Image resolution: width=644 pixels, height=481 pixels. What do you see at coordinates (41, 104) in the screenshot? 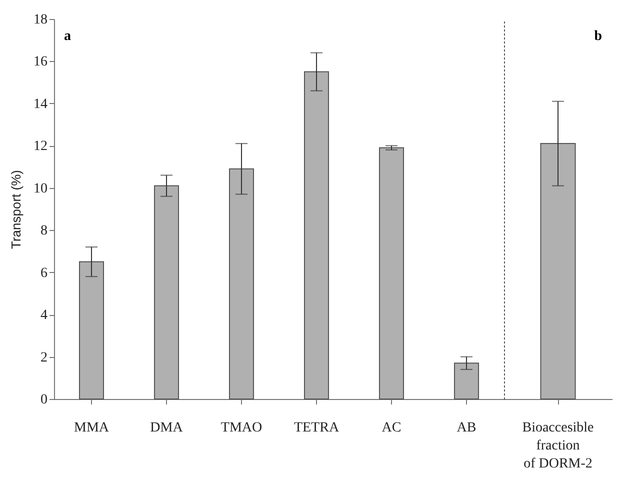
I see `y-tick-label: 14` at bounding box center [41, 104].